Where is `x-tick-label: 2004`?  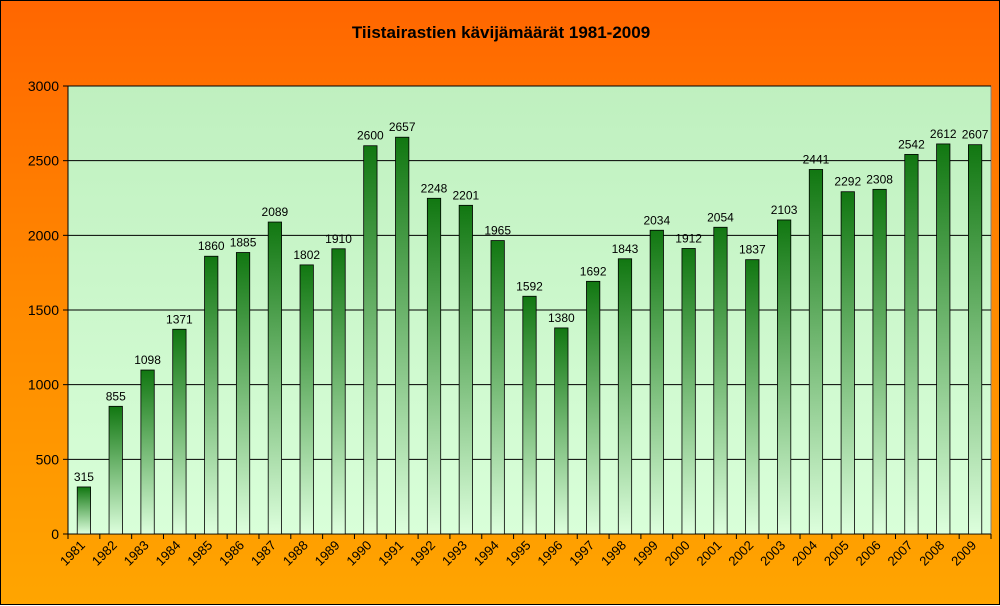
x-tick-label: 2004 is located at coordinates (804, 553).